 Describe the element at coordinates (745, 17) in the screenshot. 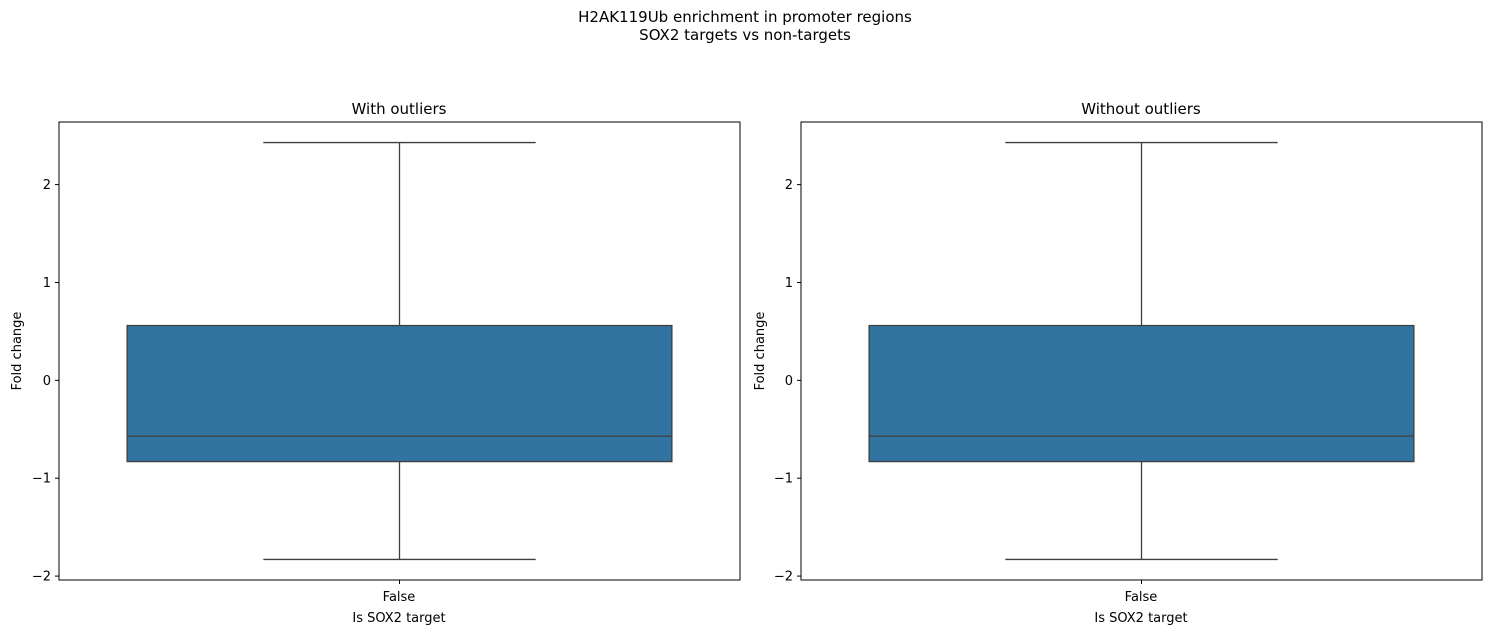

I see `figure-title-line-1: H2AK119Ub enrichment in promoter regions` at that location.